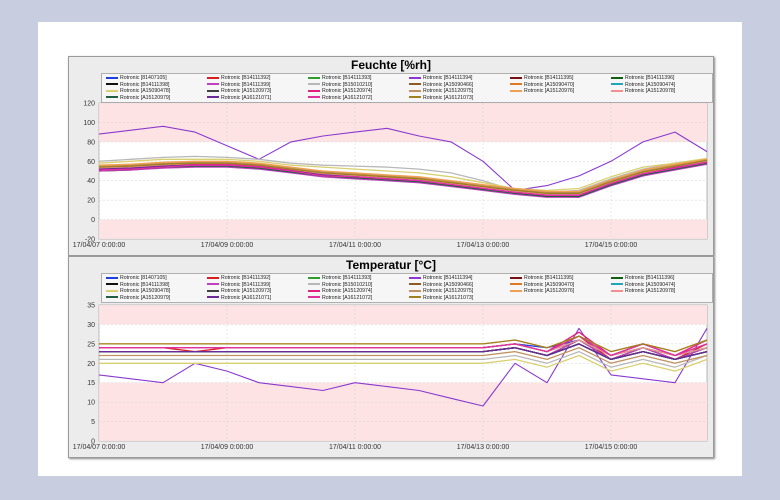 The width and height of the screenshot is (780, 500). I want to click on y-tick-label: 20, so click(91, 364).